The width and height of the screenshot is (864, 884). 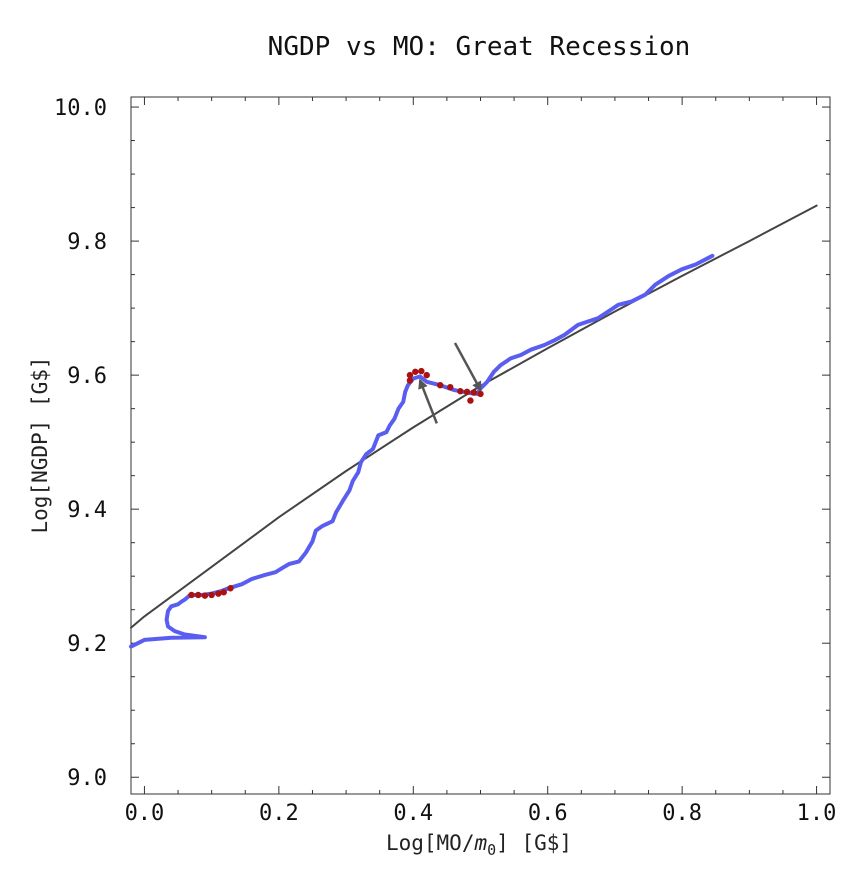 What do you see at coordinates (145, 813) in the screenshot?
I see `x-tick-label: 0.0` at bounding box center [145, 813].